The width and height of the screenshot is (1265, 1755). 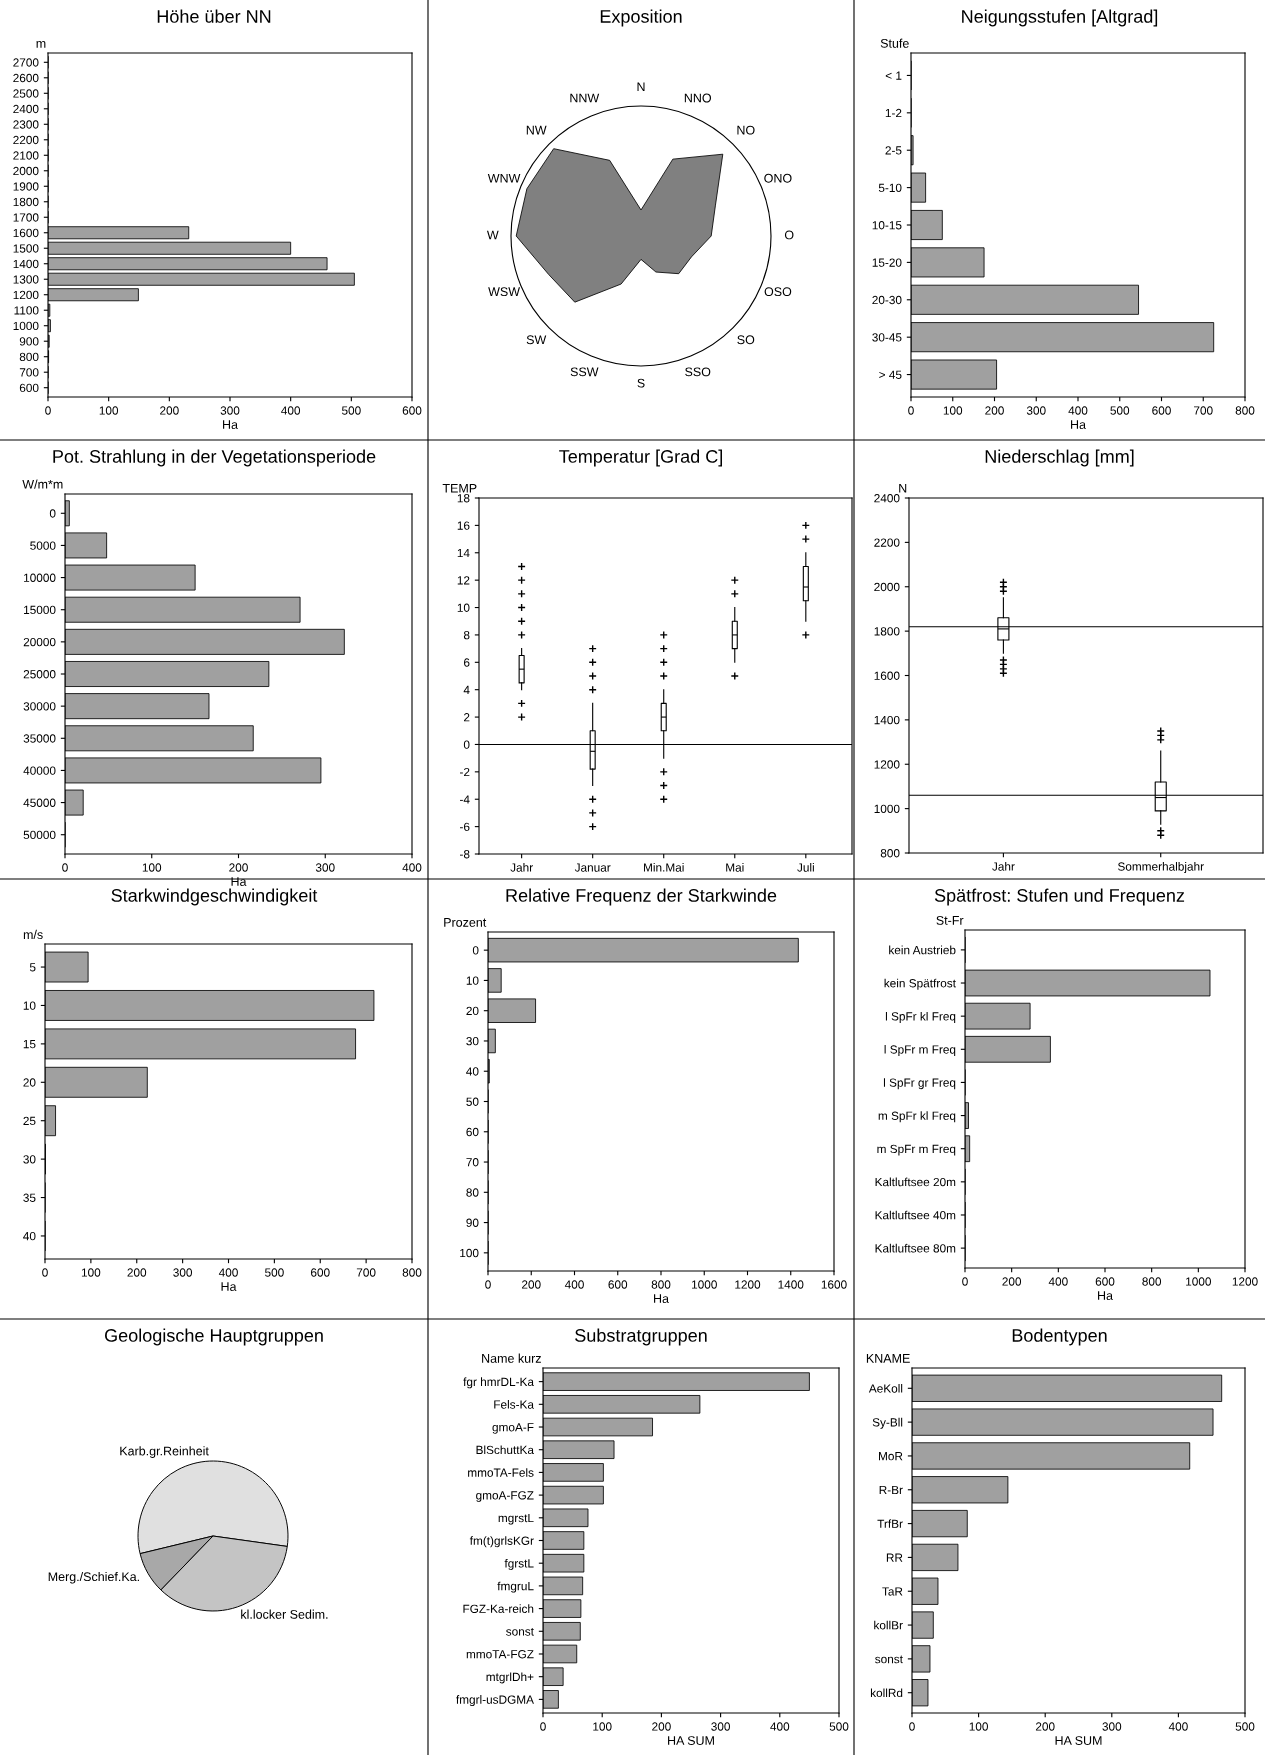 I want to click on y-axis-title: W/m*m, so click(x=42, y=484).